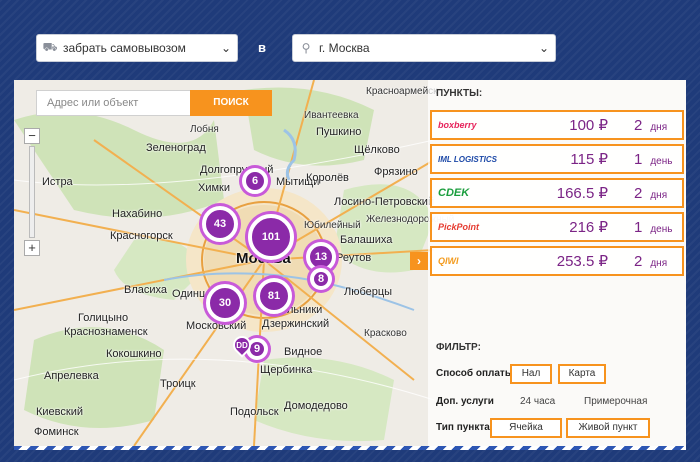 This screenshot has height=462, width=700. What do you see at coordinates (32, 248) in the screenshot?
I see `zoom-in-button: +` at bounding box center [32, 248].